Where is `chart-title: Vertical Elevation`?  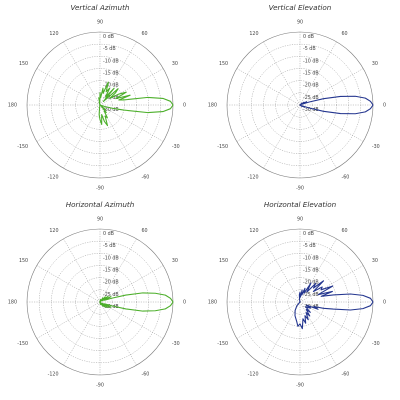
chart-title: Vertical Elevation is located at coordinates (300, 7).